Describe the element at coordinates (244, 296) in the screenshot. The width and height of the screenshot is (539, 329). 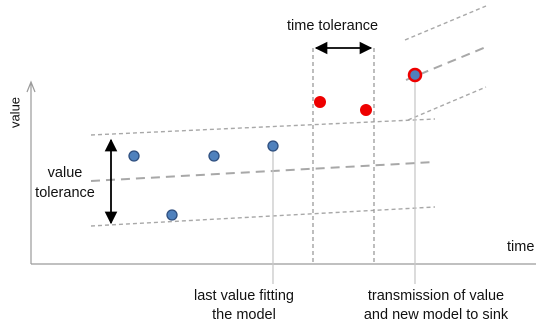
I see `last-fit-line1: last value fitting` at that location.